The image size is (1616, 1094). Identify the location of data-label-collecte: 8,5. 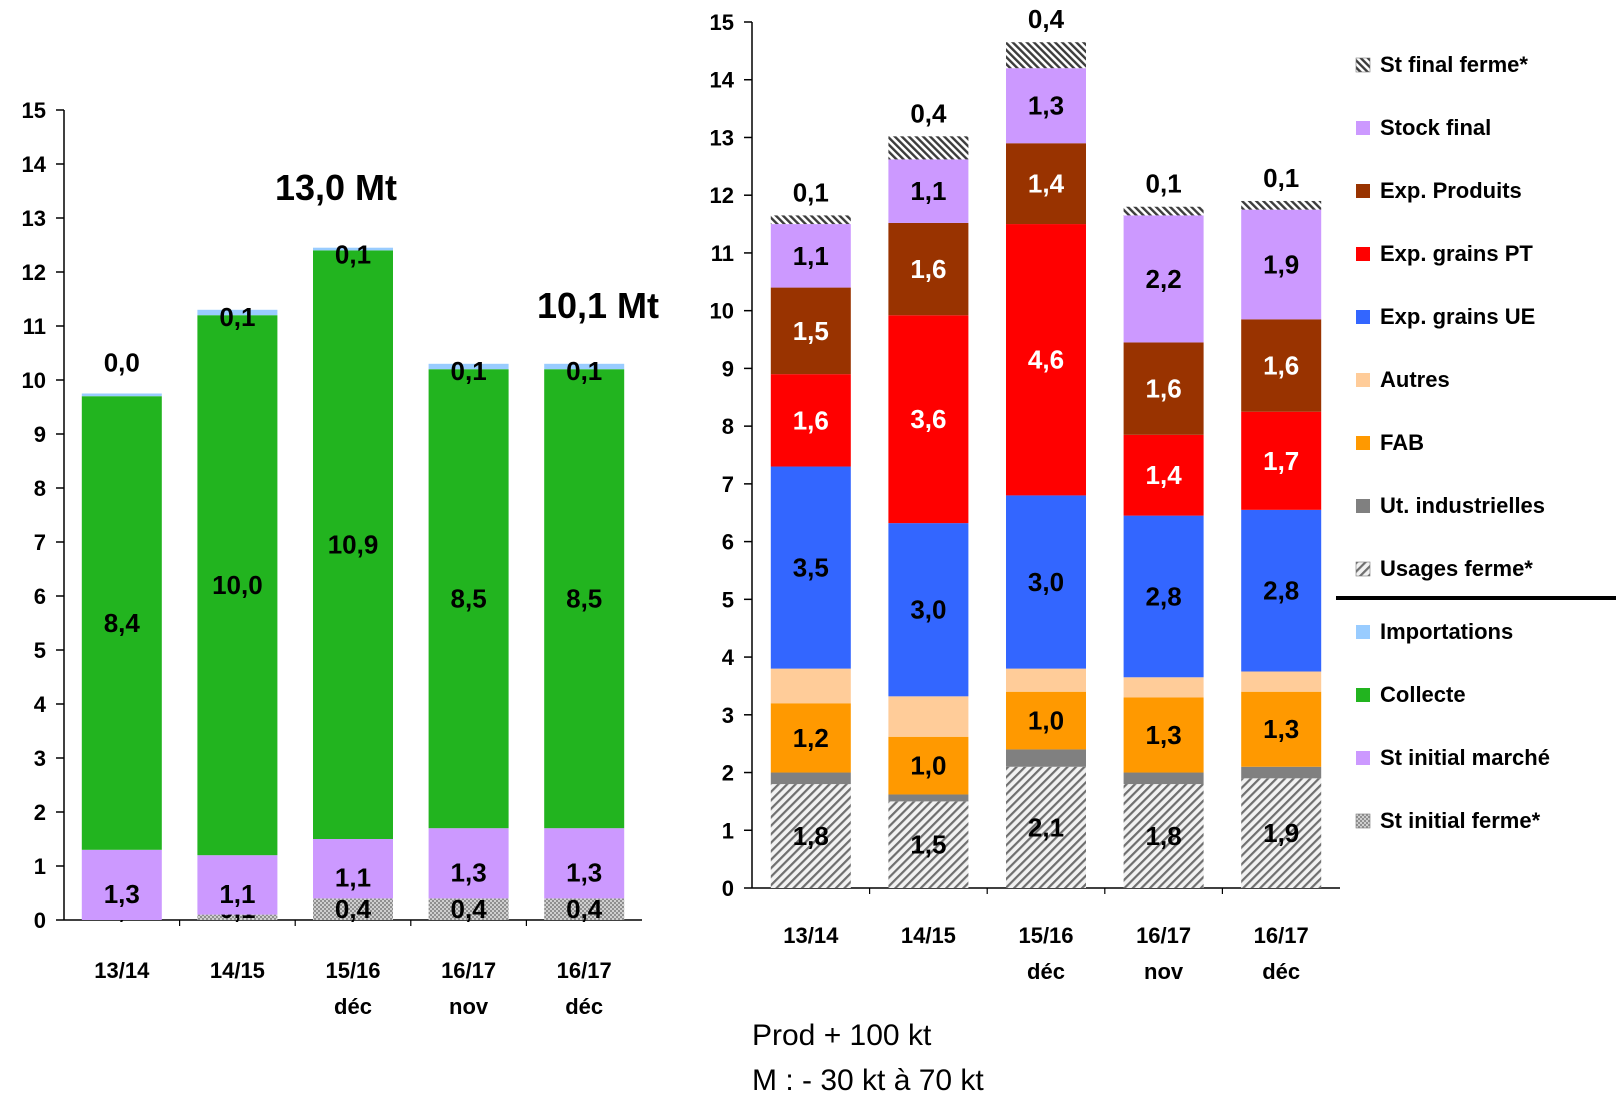
(584, 599).